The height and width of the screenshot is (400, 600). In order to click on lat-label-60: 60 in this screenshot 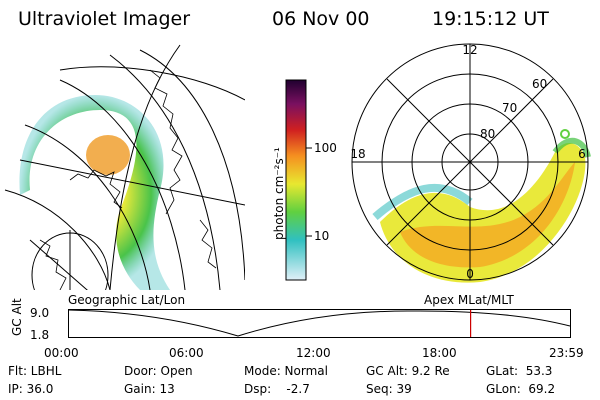, I will do `click(539, 84)`.